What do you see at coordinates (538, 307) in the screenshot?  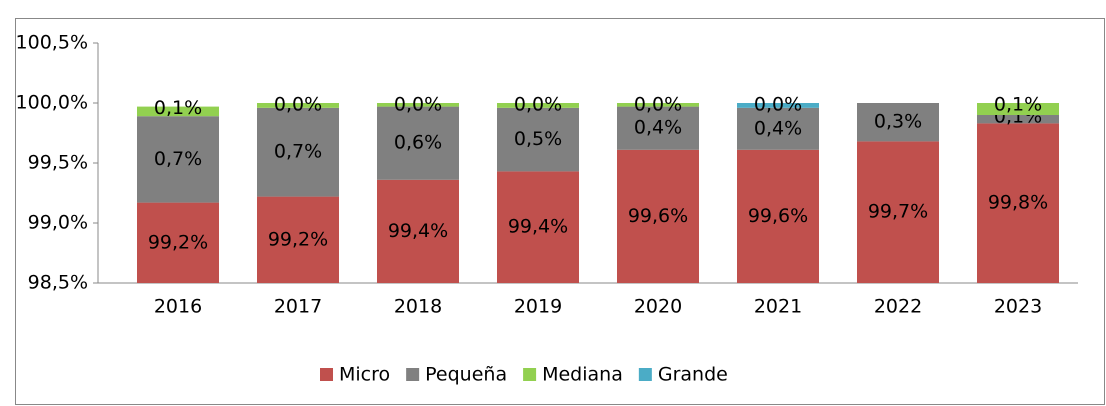 I see `x-tick-label: 2019` at bounding box center [538, 307].